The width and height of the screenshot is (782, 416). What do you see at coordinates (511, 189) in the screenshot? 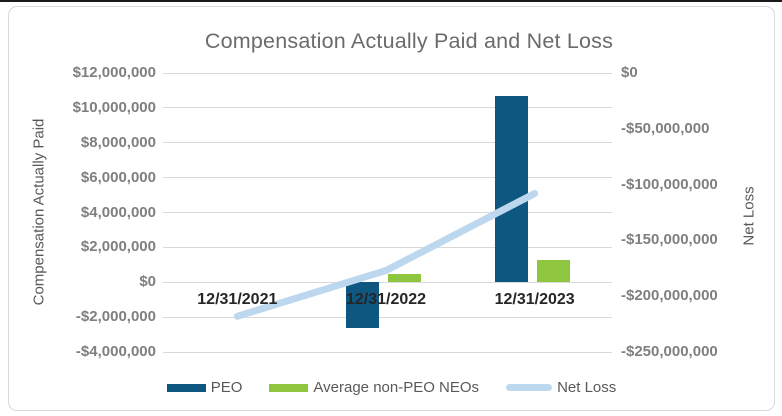
I see `bar-peo` at bounding box center [511, 189].